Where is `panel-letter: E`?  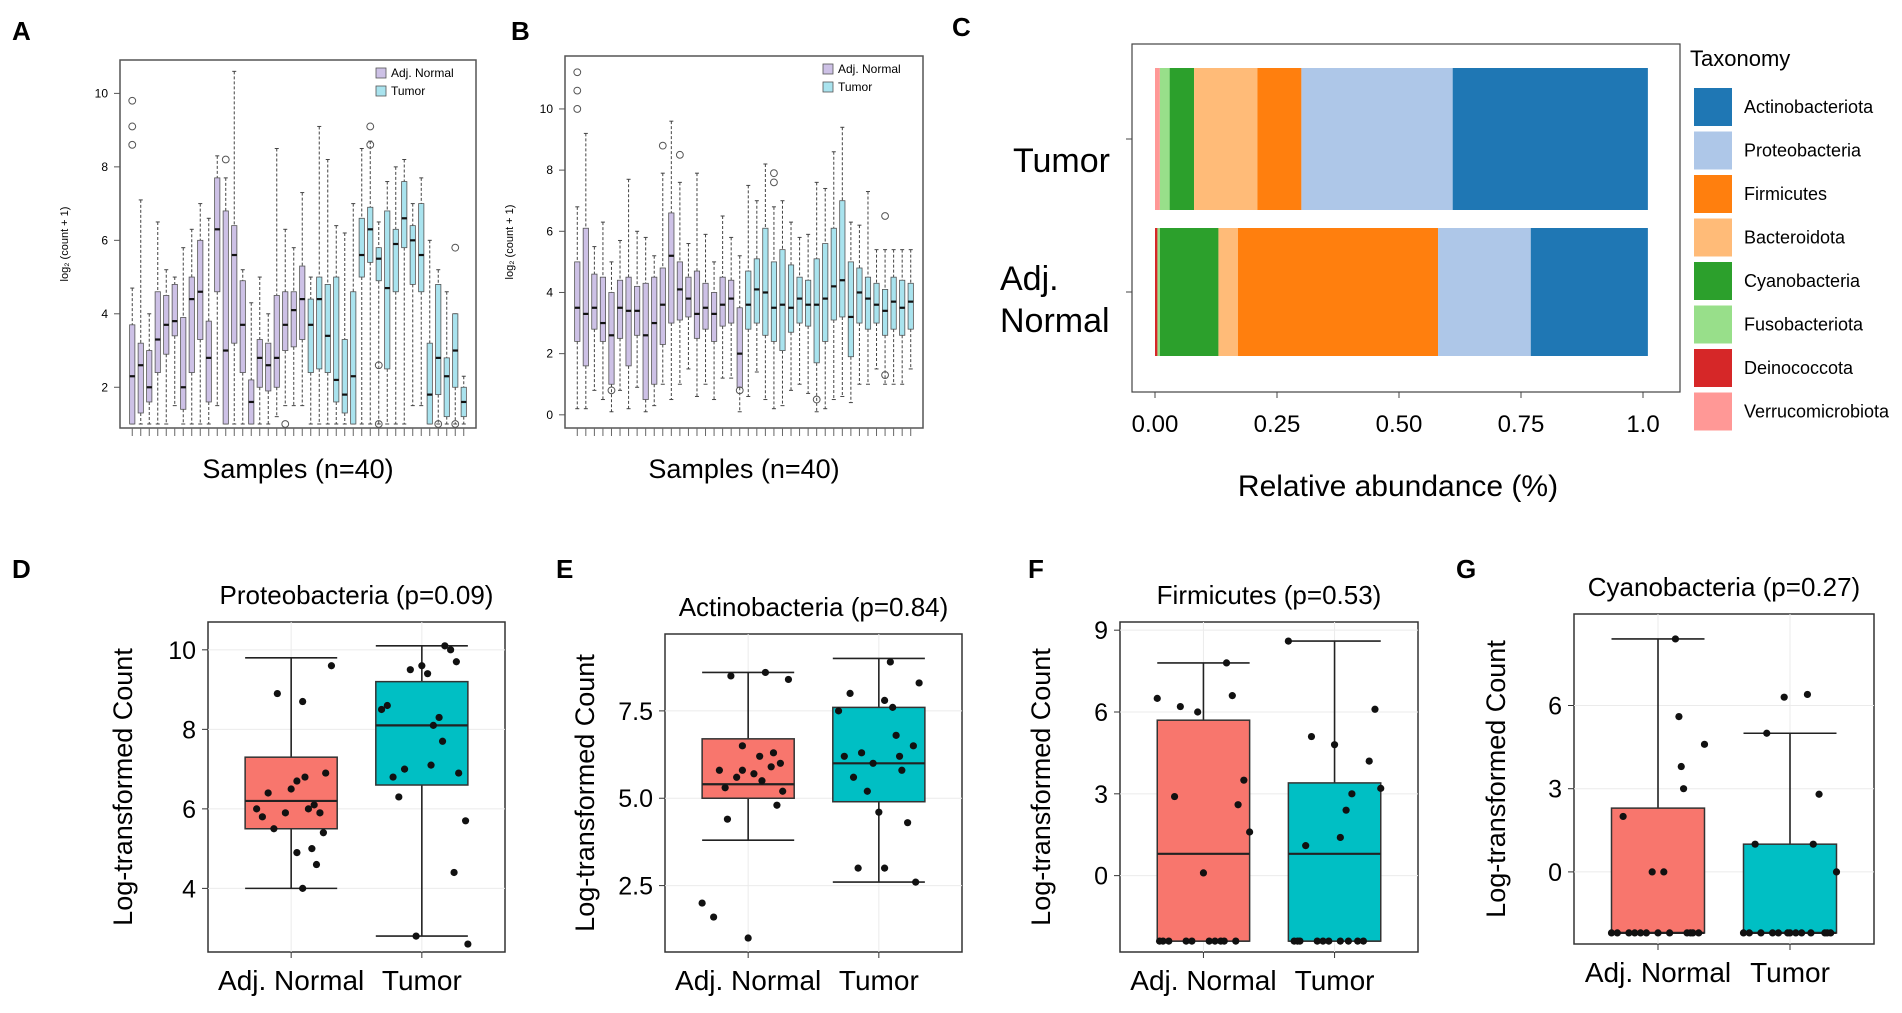 panel-letter: E is located at coordinates (564, 569).